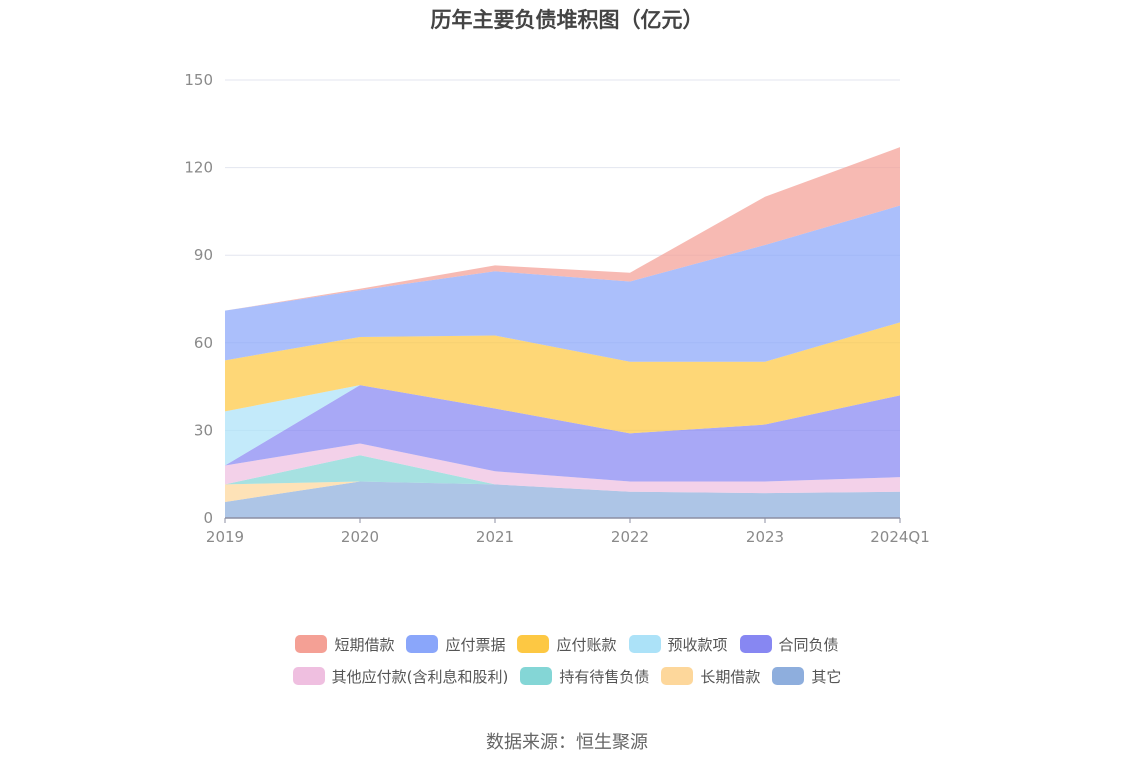 This screenshot has width=1134, height=766. I want to click on series-area-其他应付款(含利息和股利), so click(562, 468).